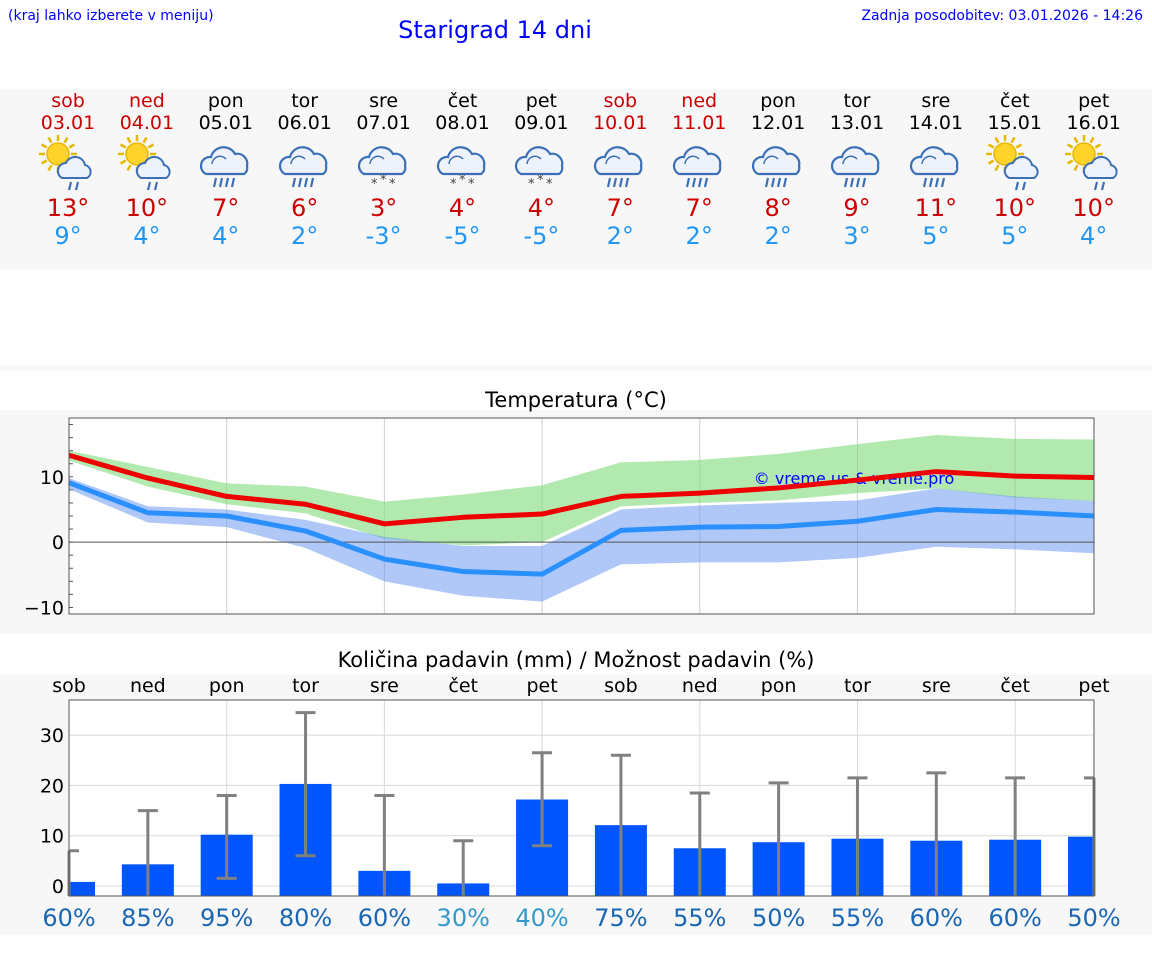 Image resolution: width=1152 pixels, height=975 pixels. Describe the element at coordinates (305, 918) in the screenshot. I see `precip-probability: 80%` at that location.